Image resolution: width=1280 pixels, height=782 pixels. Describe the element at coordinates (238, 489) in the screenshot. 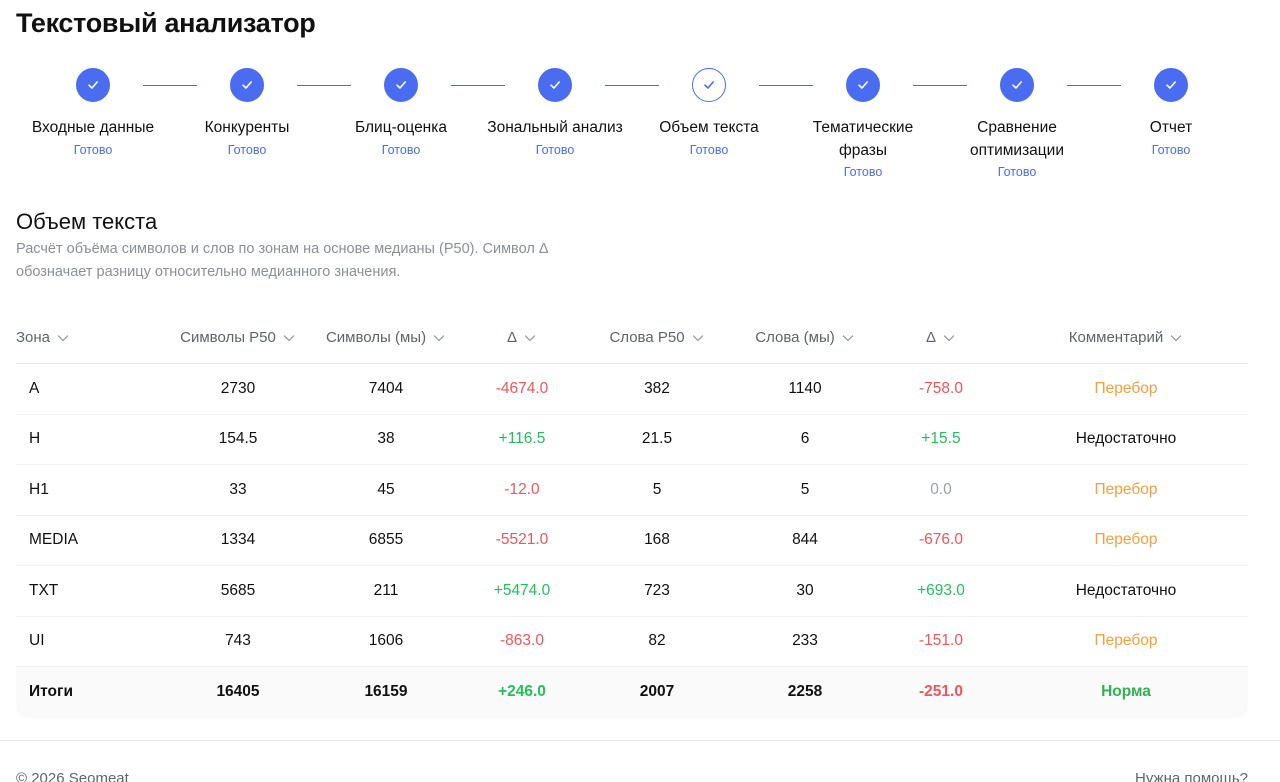

I see `cell-chars-p50: 33` at that location.